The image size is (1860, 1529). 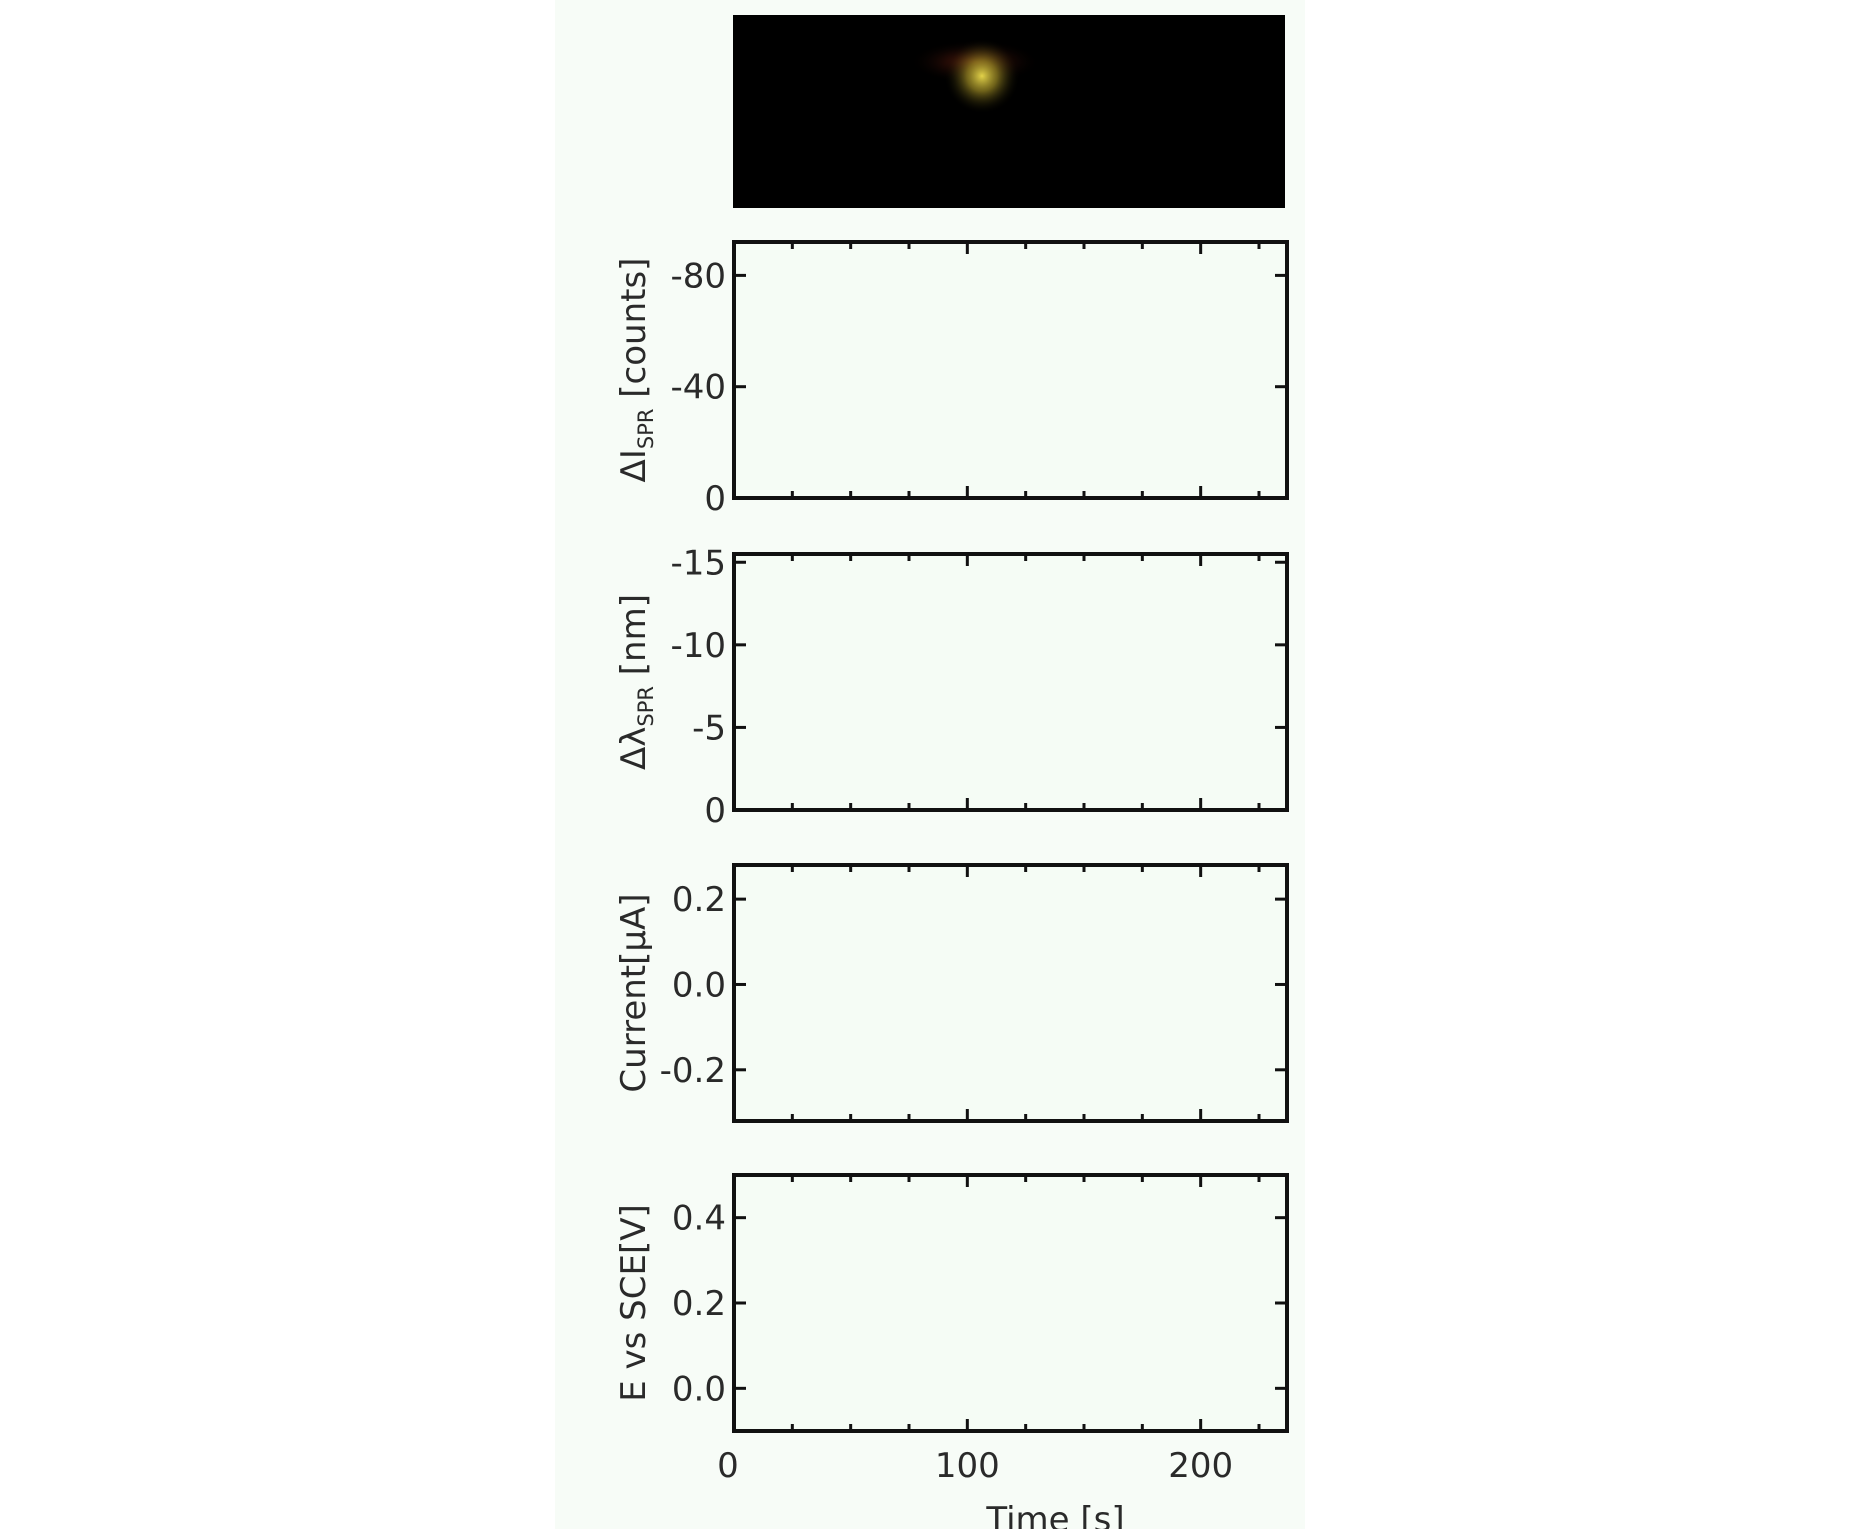 I want to click on y-axis-title: E vs SCE[V], so click(x=634, y=1303).